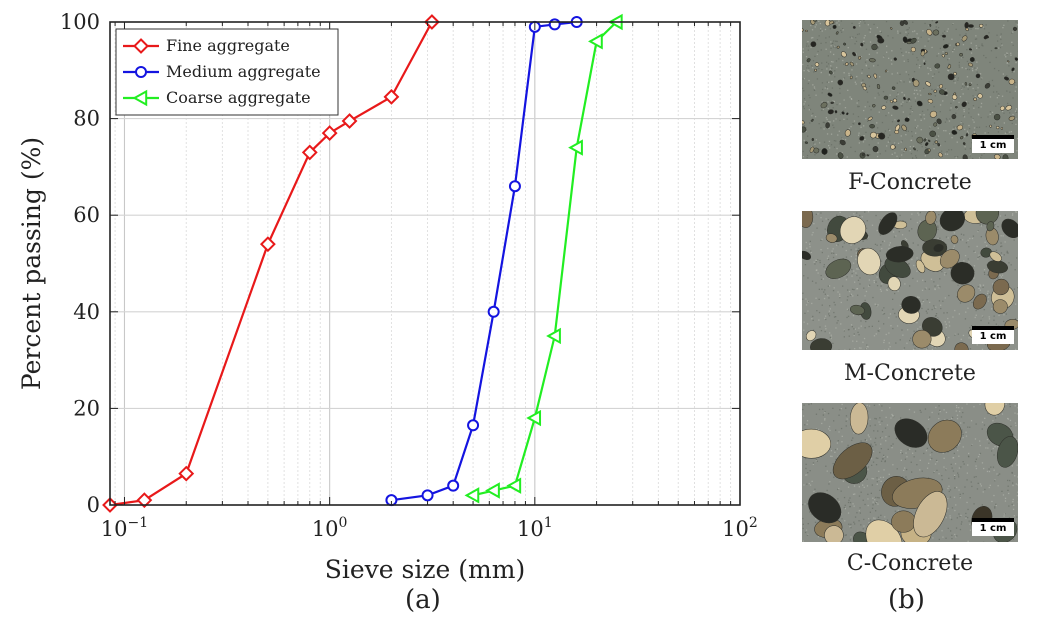 The image size is (1054, 626). I want to click on x-axis-title: Sieve size (mm), so click(425, 569).